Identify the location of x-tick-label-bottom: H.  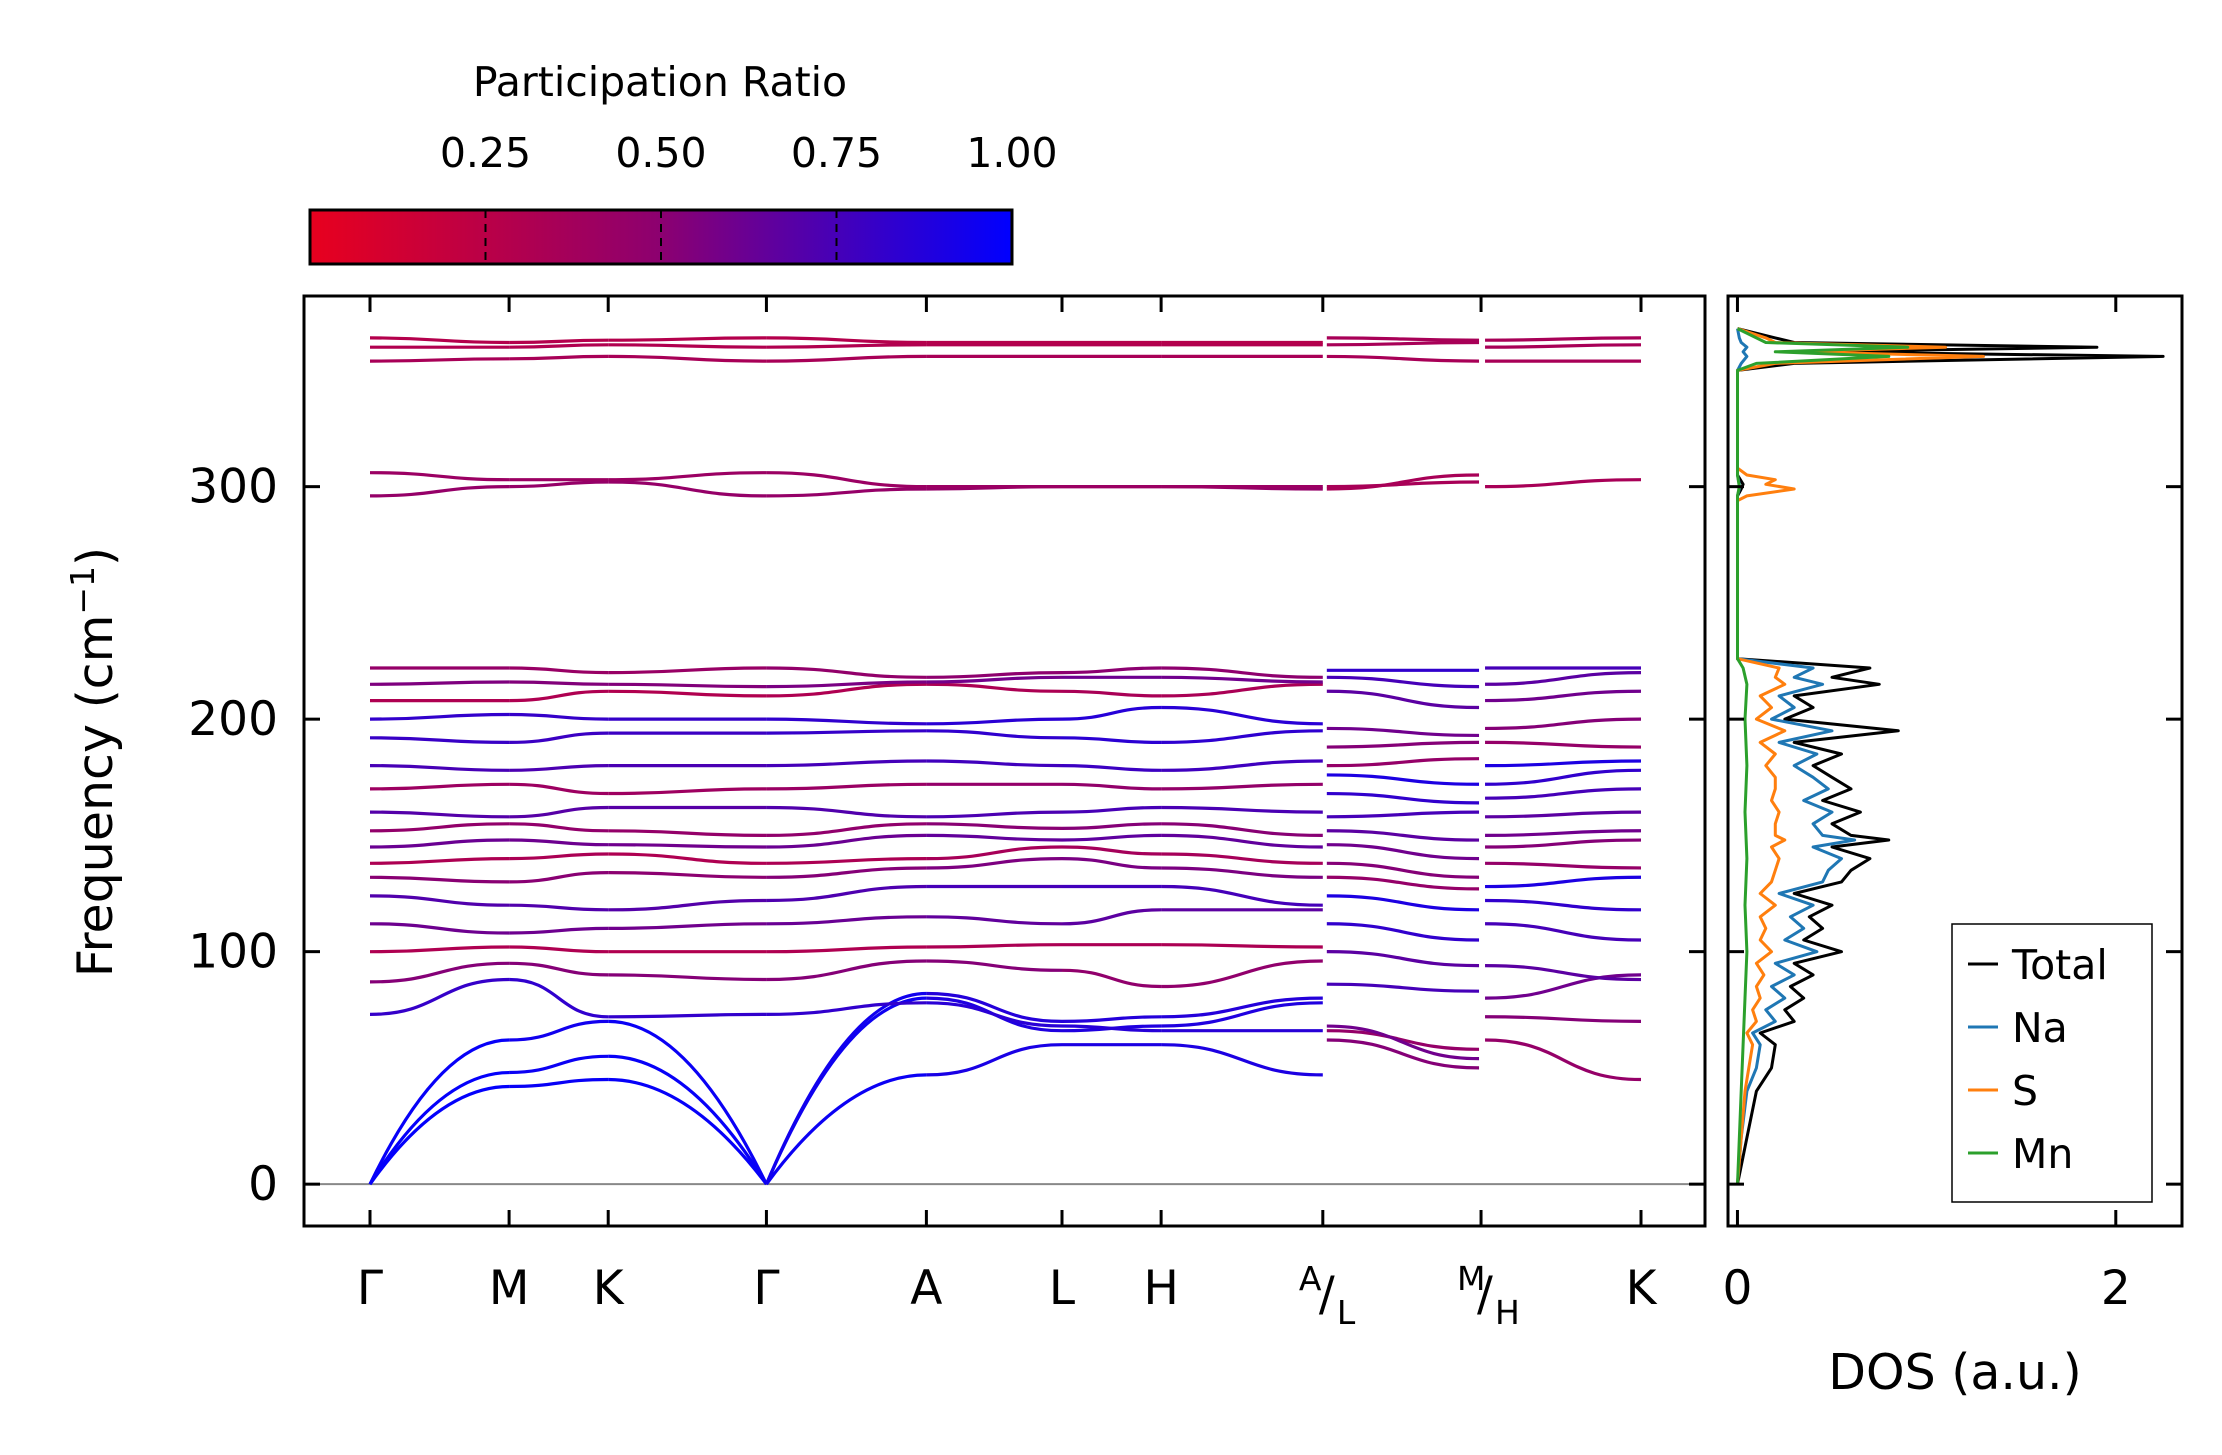
(1507, 1312).